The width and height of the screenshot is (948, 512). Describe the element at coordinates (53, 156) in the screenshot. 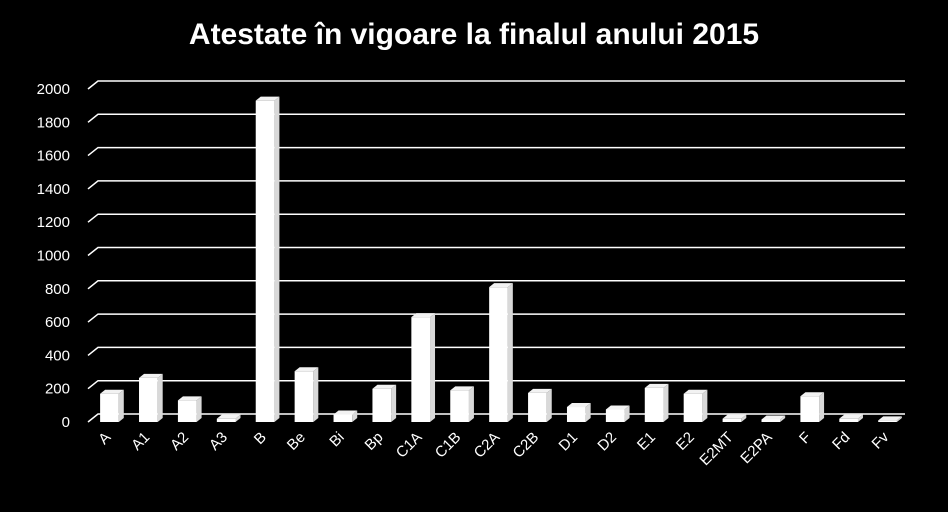

I see `y-tick-label: 1600` at that location.